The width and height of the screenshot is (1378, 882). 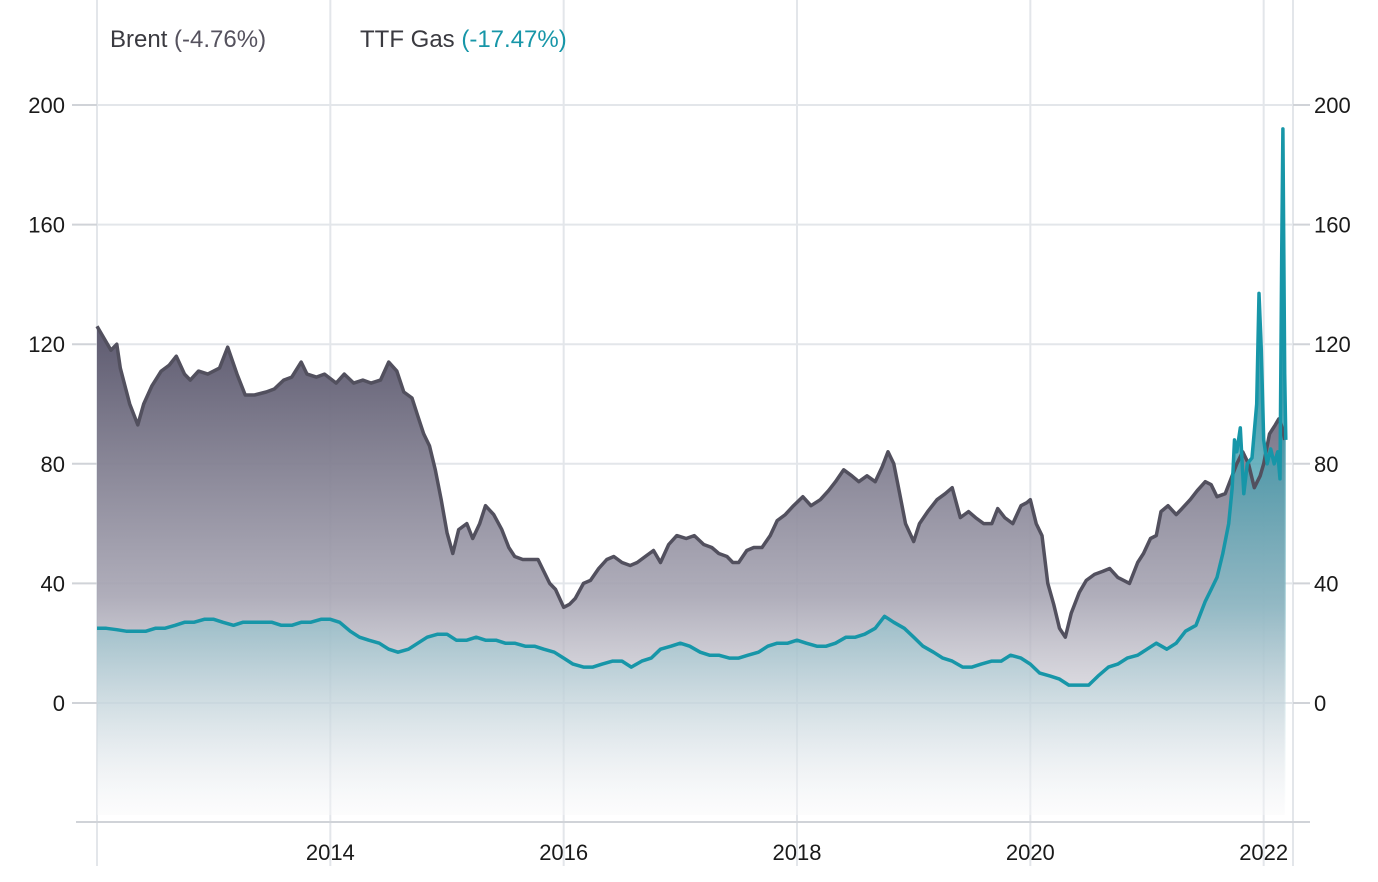 I want to click on y-tick-label-left: 120, so click(x=46, y=344).